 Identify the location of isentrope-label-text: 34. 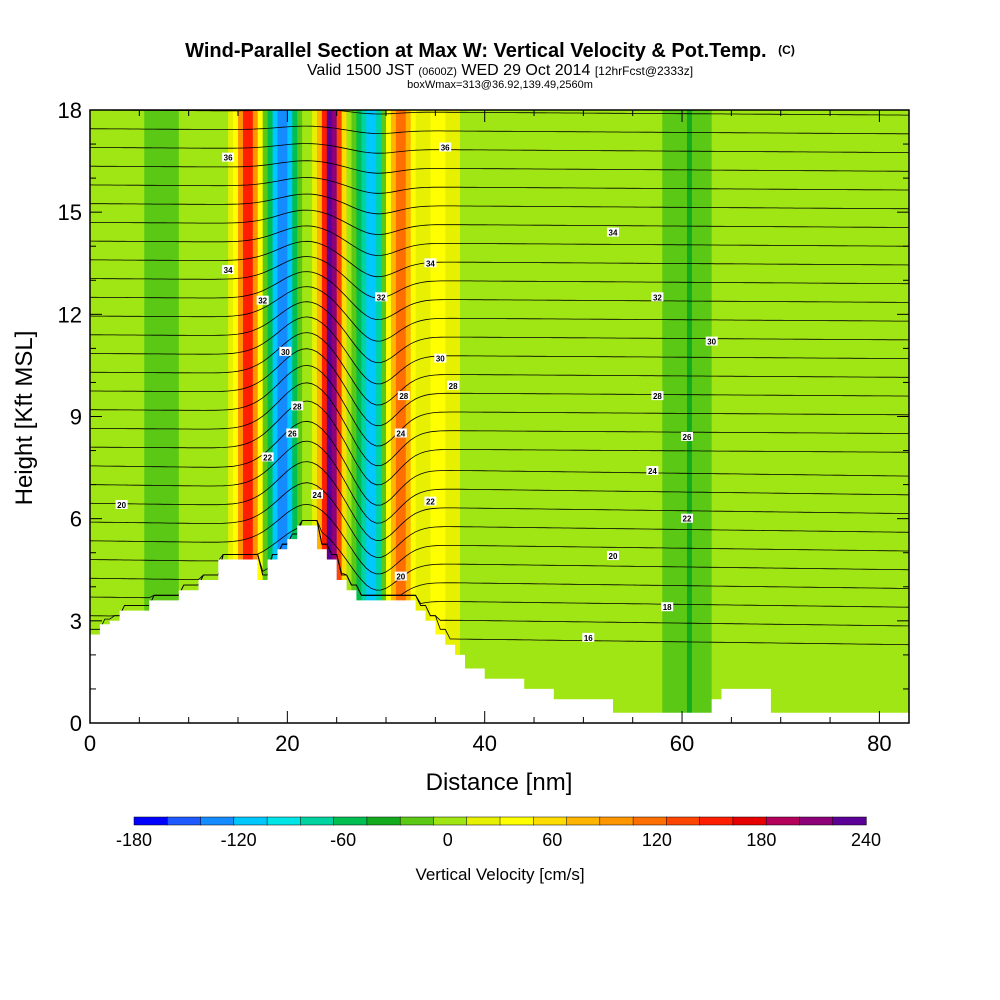
(430, 263).